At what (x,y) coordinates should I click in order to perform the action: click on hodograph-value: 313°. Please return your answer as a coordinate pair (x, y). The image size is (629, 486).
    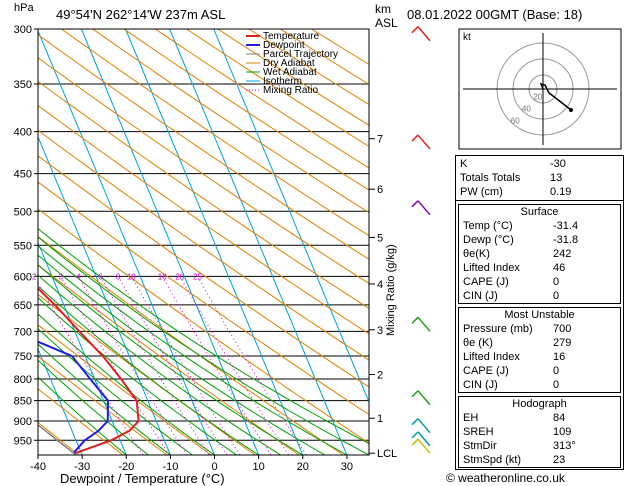
    Looking at the image, I should click on (564, 446).